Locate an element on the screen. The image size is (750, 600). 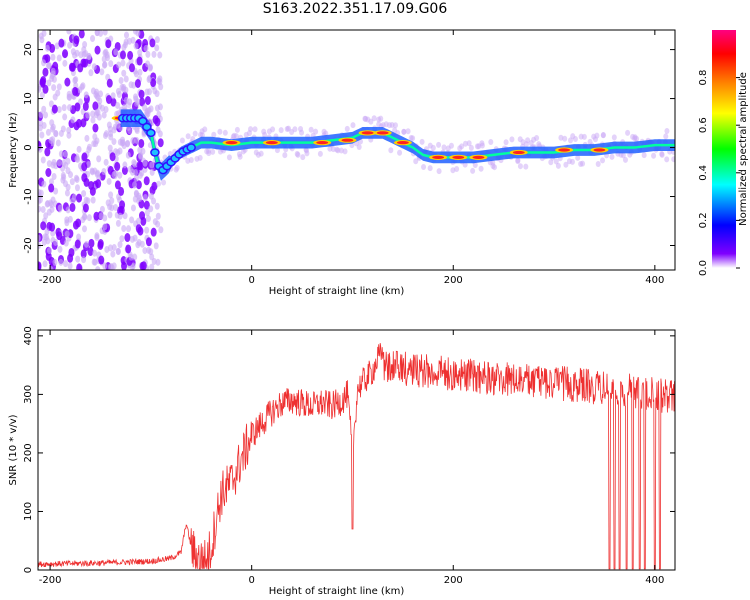
spectrogram-xtick-label: 400 is located at coordinates (654, 280).